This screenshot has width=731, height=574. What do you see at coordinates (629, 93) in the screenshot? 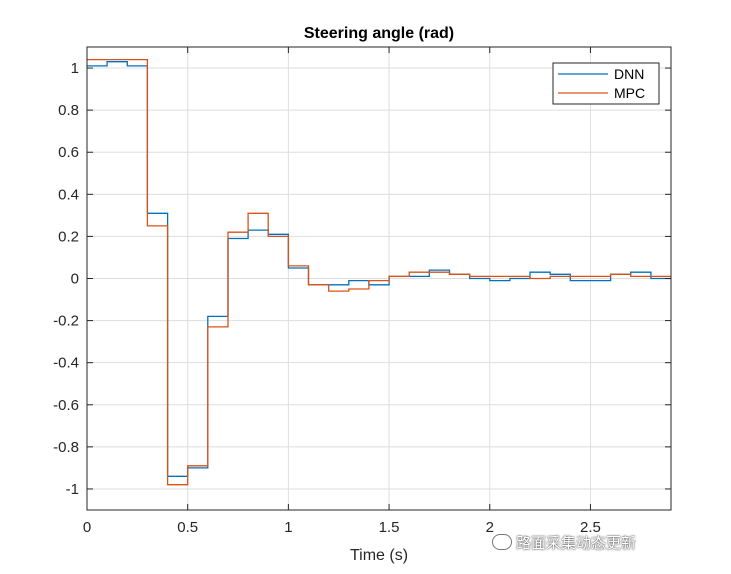
I see `legend-label-mpc: MPC` at bounding box center [629, 93].